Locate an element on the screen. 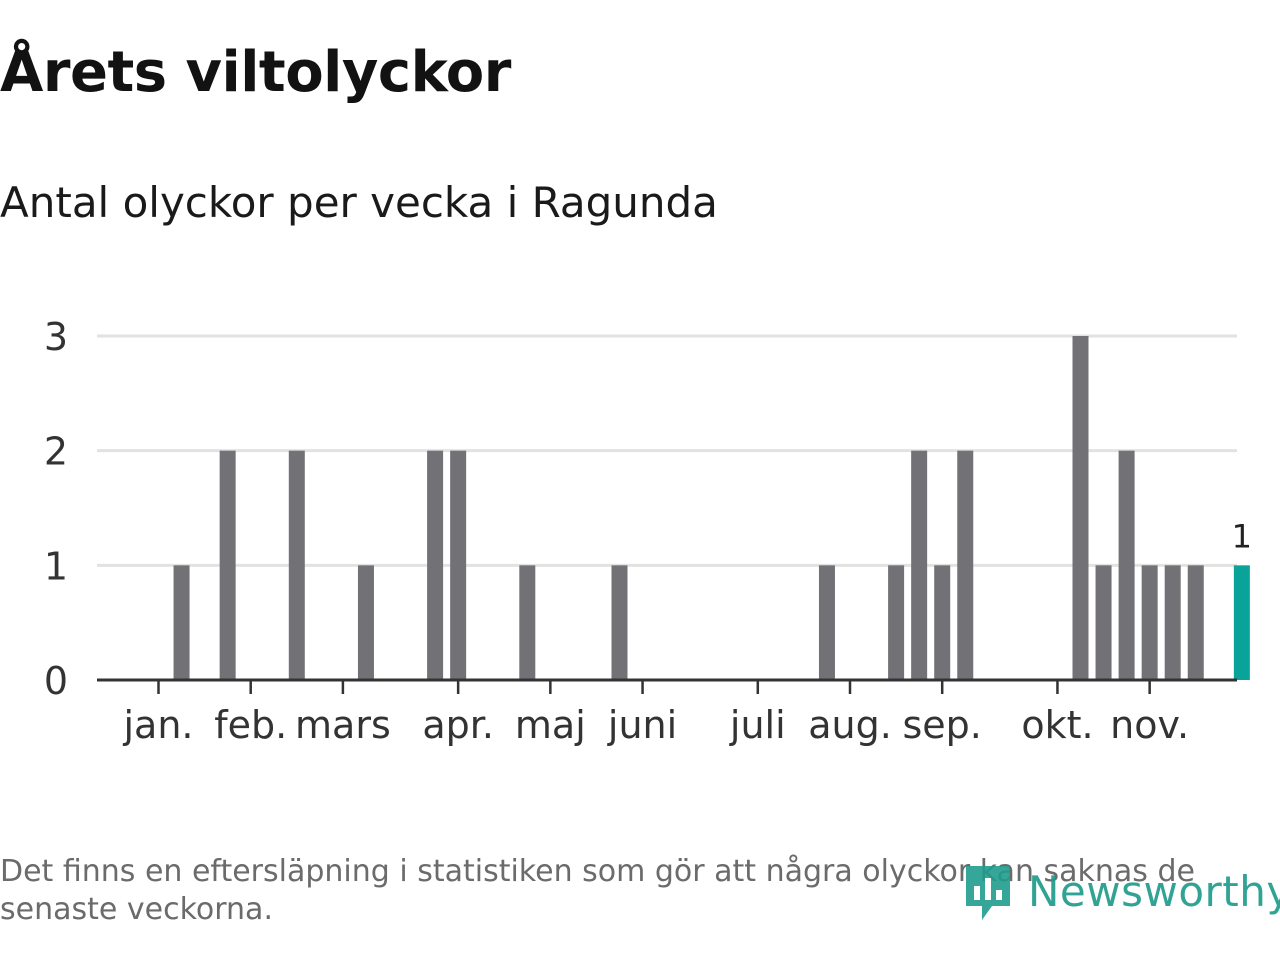  x-tick-label-apr.: apr. is located at coordinates (458, 725).